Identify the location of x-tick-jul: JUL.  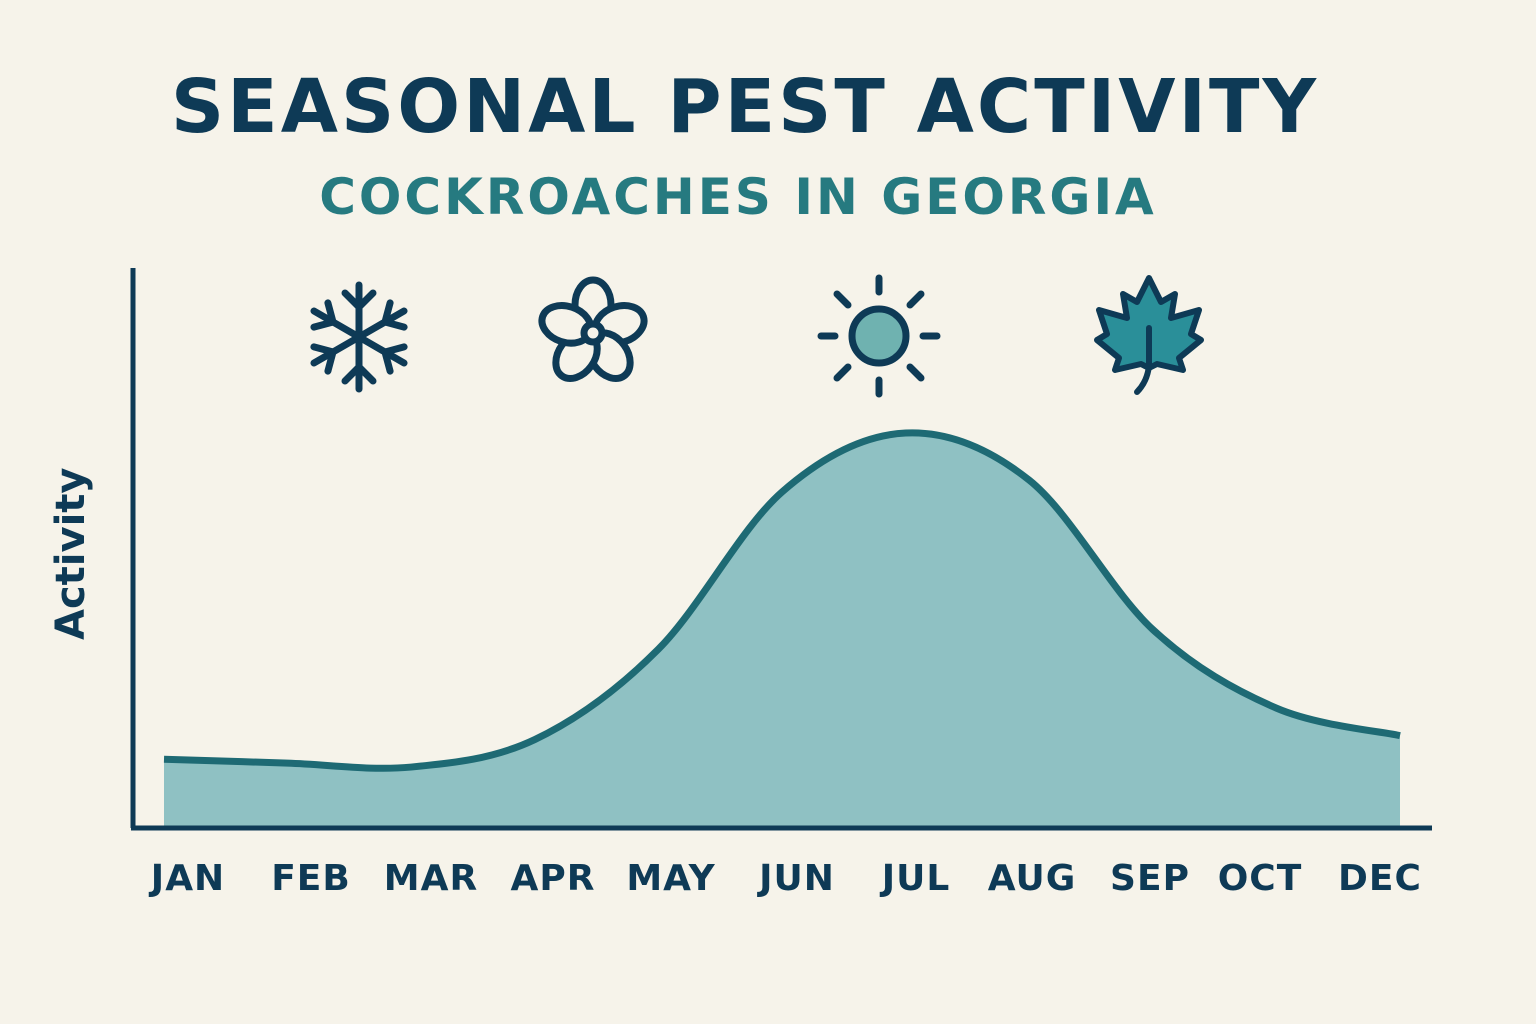
(916, 878).